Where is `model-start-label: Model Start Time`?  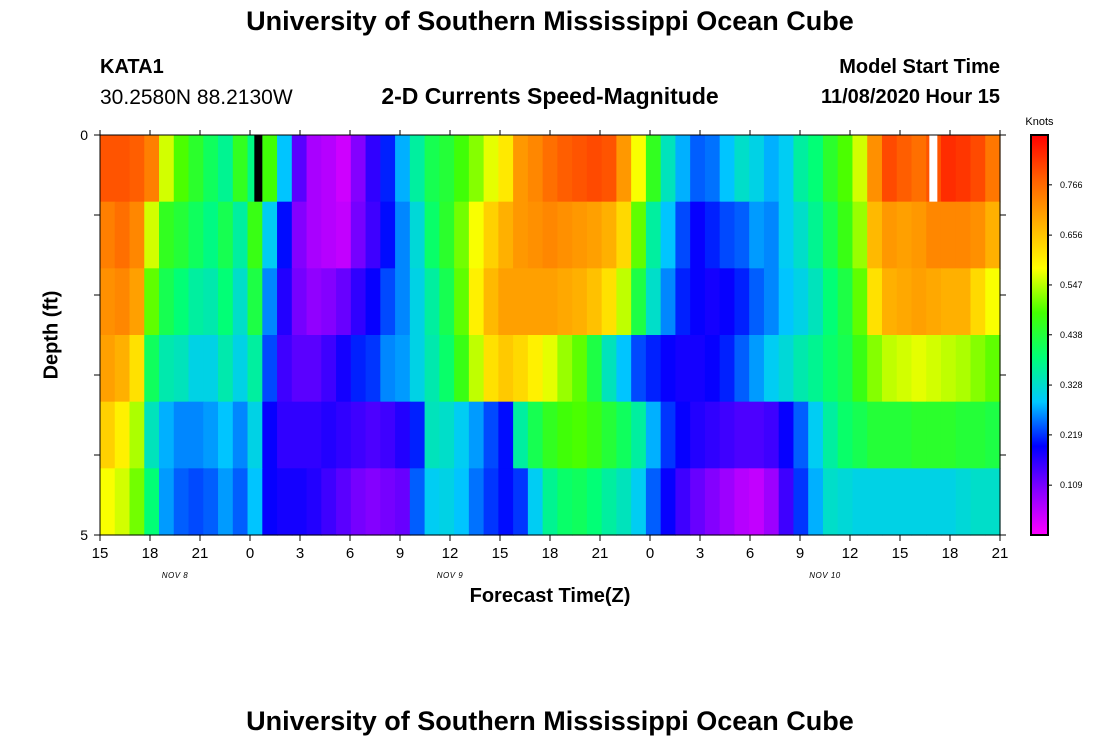 model-start-label: Model Start Time is located at coordinates (919, 67).